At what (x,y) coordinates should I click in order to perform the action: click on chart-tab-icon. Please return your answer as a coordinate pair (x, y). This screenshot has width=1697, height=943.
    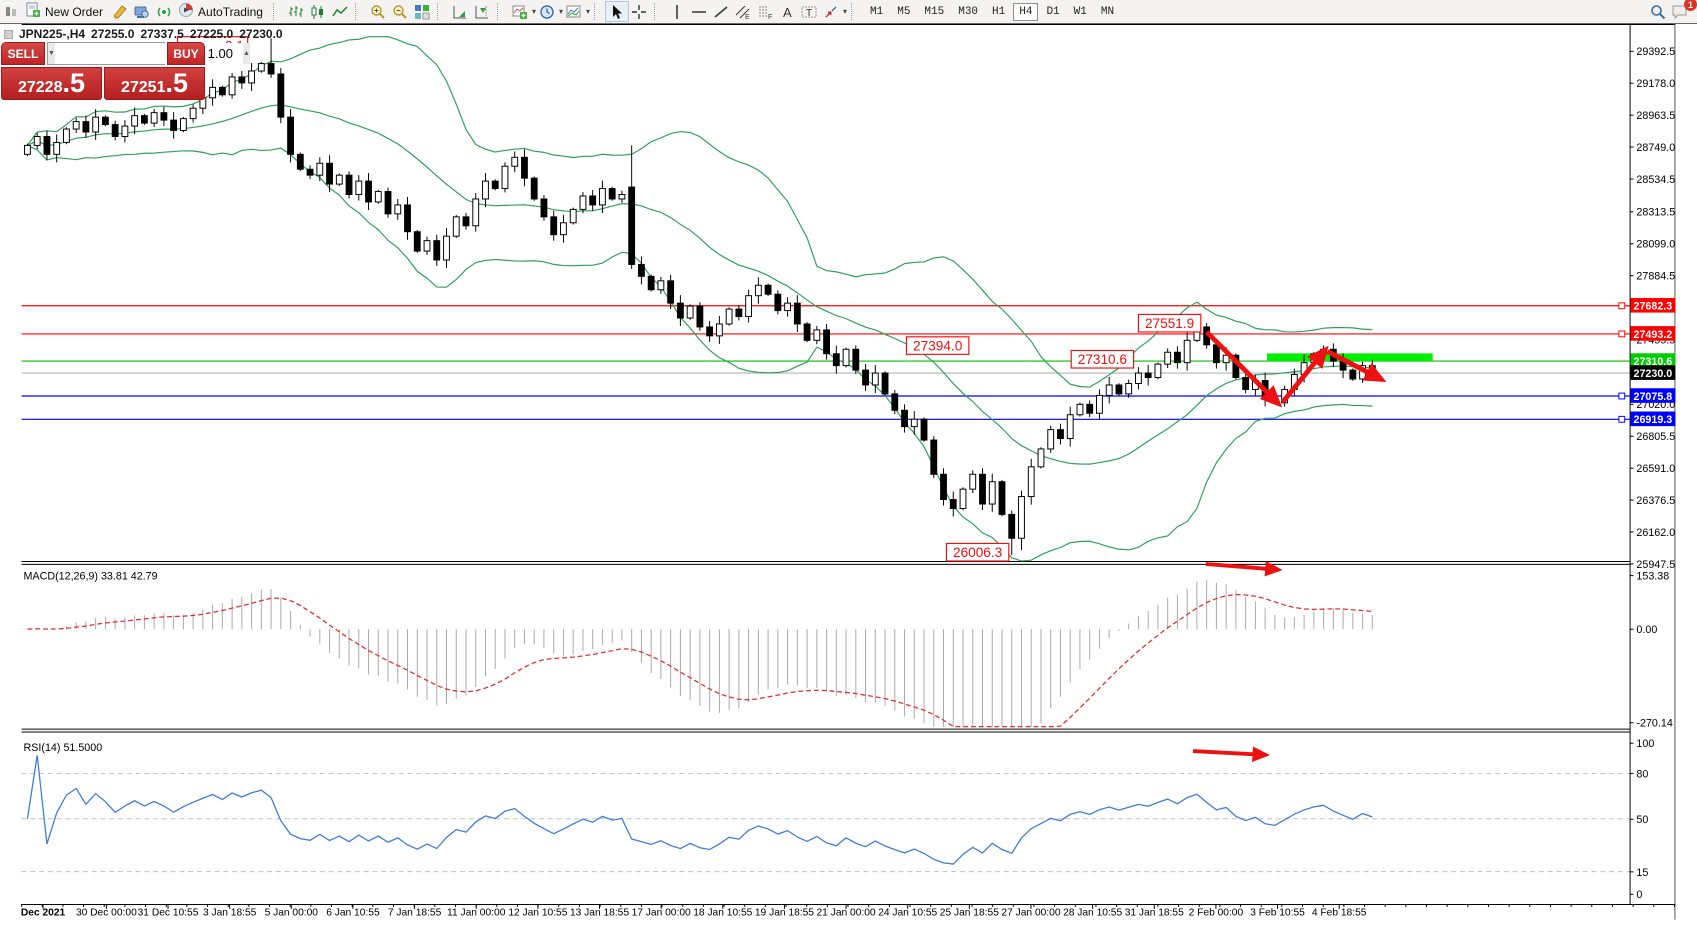
    Looking at the image, I should click on (8, 34).